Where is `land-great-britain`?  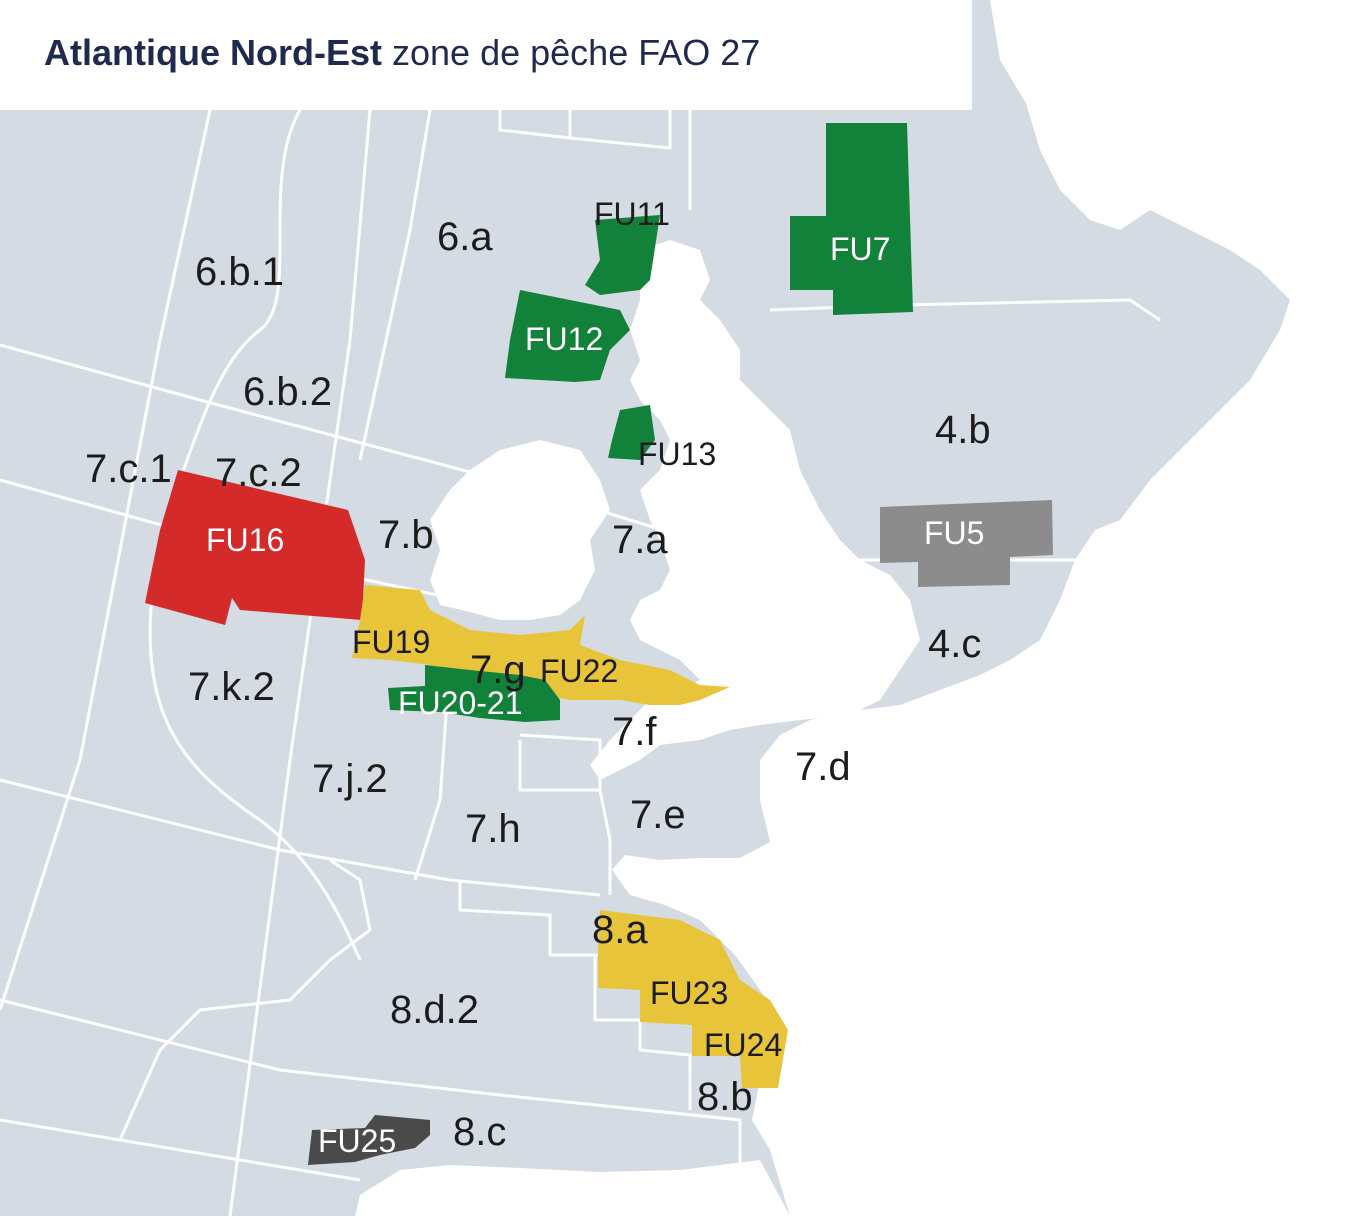
land-great-britain is located at coordinates (755, 510).